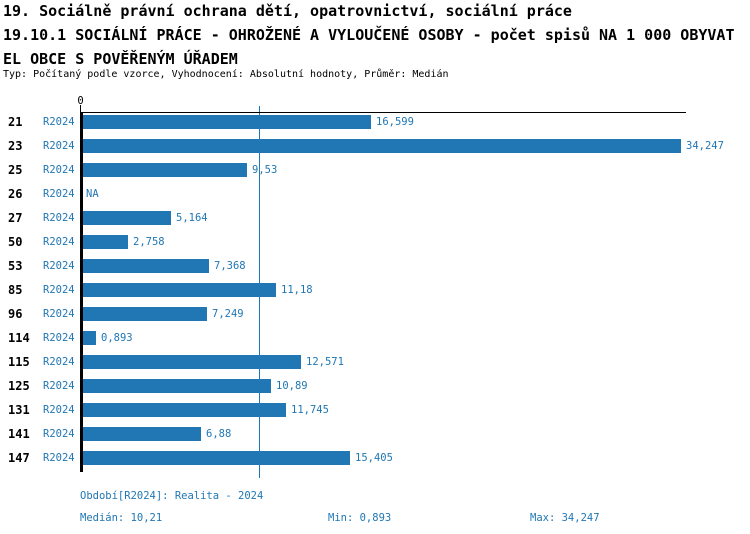 Image resolution: width=750 pixels, height=534 pixels. Describe the element at coordinates (19, 410) in the screenshot. I see `row-category-label: 131` at that location.